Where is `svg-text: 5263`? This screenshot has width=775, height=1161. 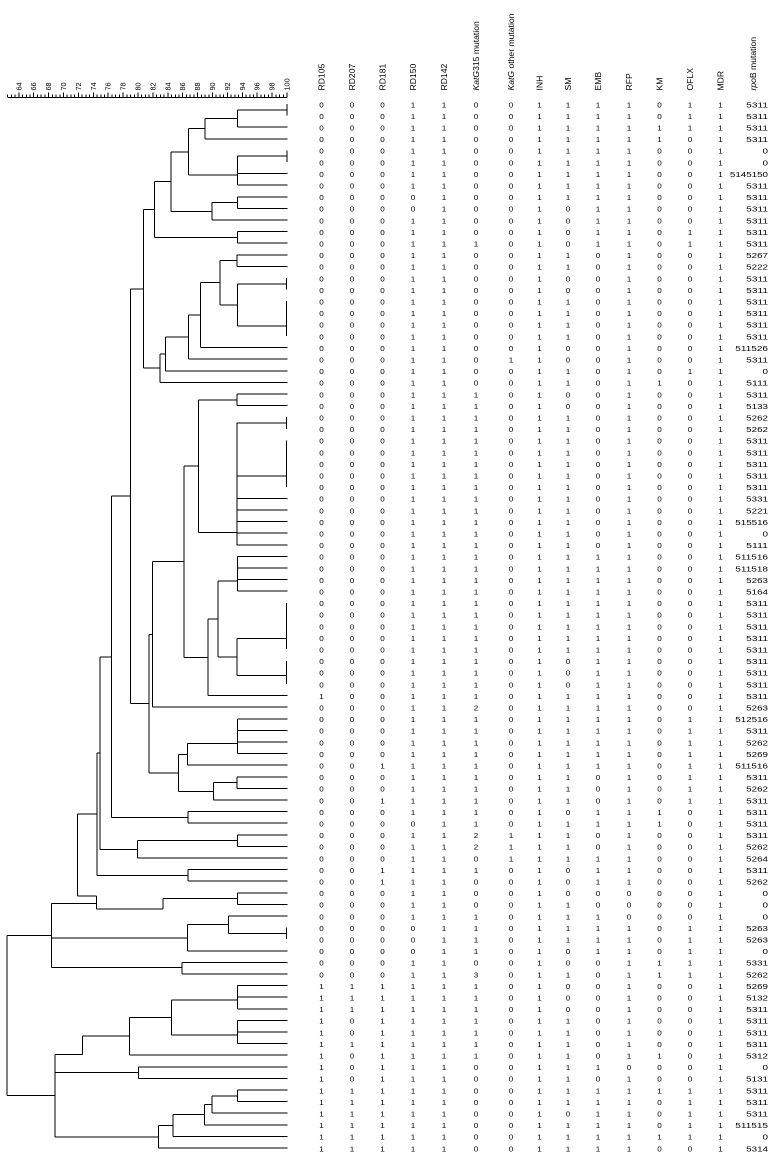
svg-text: 5263 is located at coordinates (757, 940).